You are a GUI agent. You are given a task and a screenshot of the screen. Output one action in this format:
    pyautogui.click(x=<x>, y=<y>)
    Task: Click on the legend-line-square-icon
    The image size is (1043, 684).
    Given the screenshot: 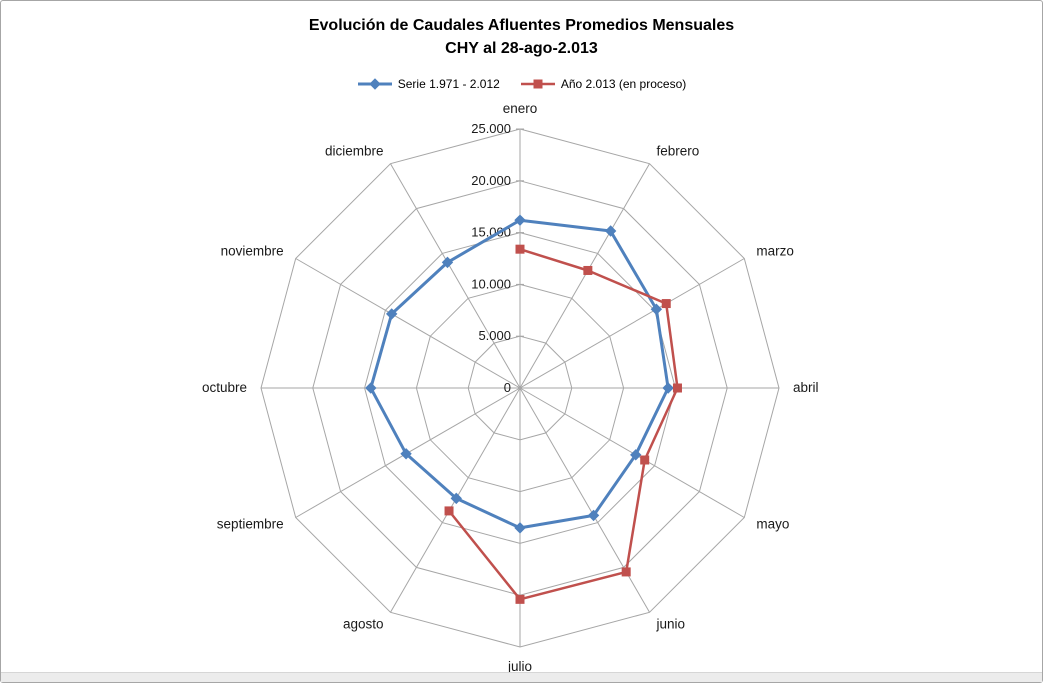 What is the action you would take?
    pyautogui.click(x=537, y=84)
    